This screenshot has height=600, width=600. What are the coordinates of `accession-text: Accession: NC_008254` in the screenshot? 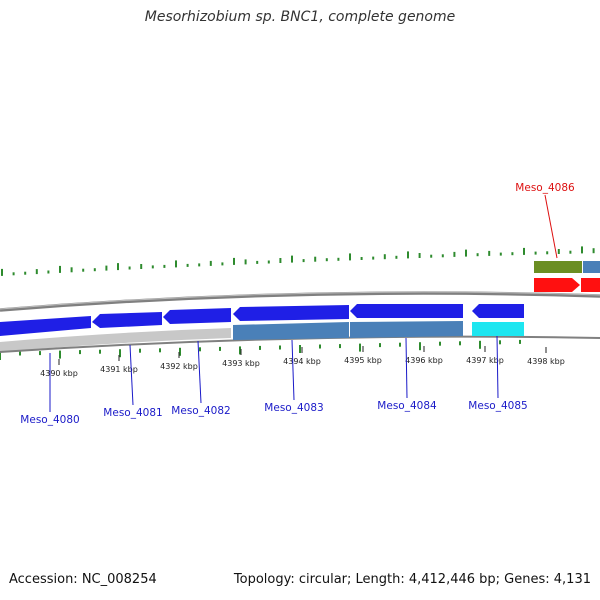 It's located at (83, 579).